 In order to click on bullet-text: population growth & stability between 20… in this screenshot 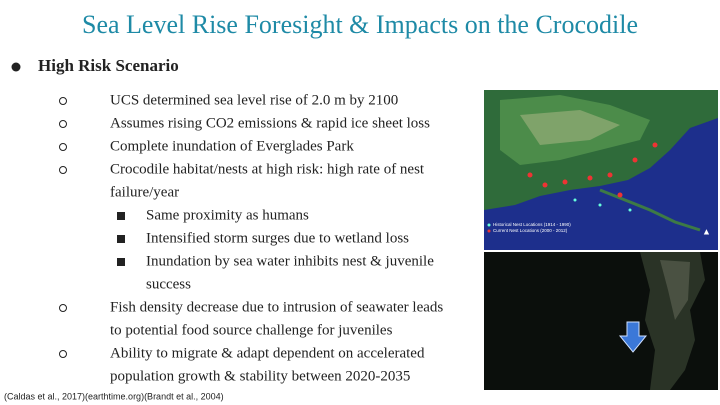, I will do `click(260, 376)`.